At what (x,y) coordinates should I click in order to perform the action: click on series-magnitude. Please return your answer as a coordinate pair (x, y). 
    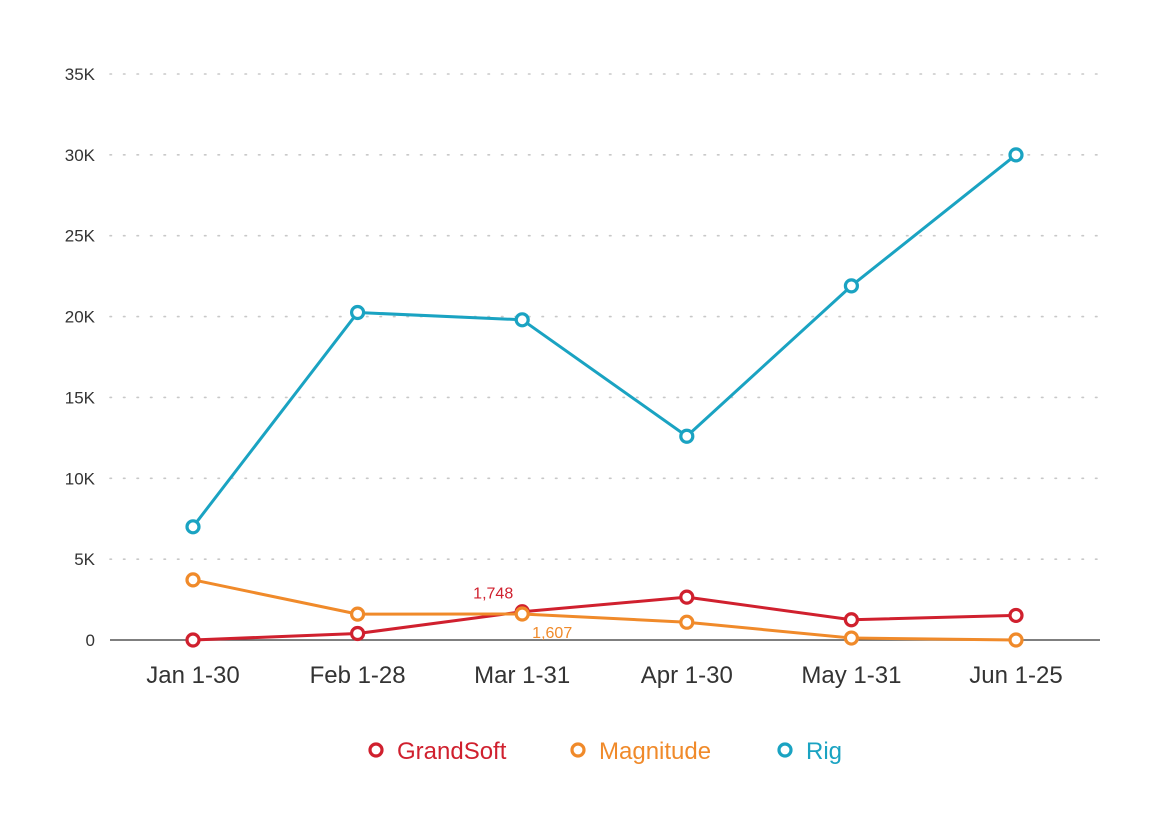
    Looking at the image, I should click on (604, 610).